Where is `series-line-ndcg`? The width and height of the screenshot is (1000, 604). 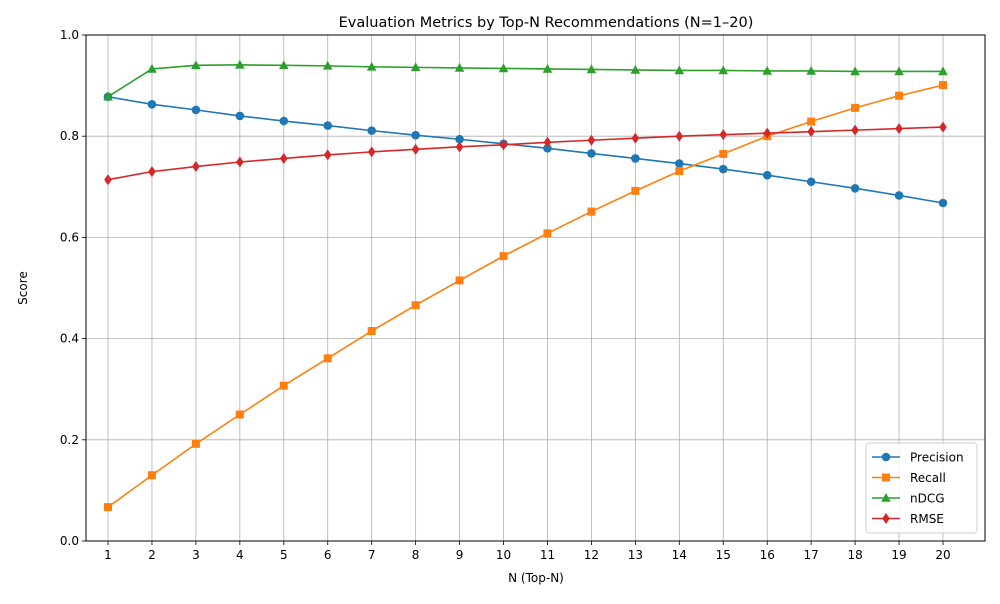 series-line-ndcg is located at coordinates (525, 81).